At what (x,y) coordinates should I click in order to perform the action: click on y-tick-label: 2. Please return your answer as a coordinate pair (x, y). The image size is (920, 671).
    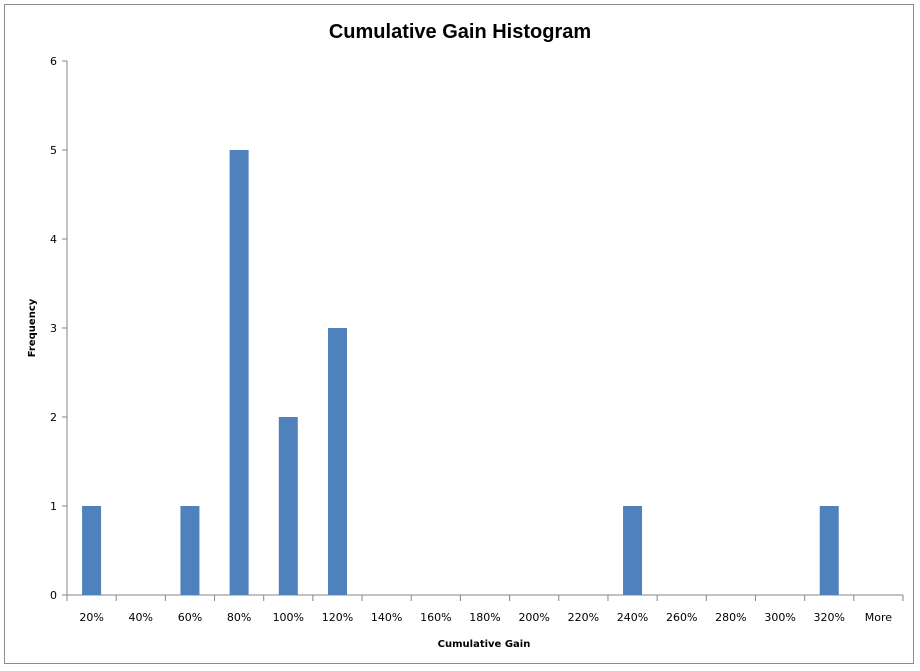
    Looking at the image, I should click on (53, 417).